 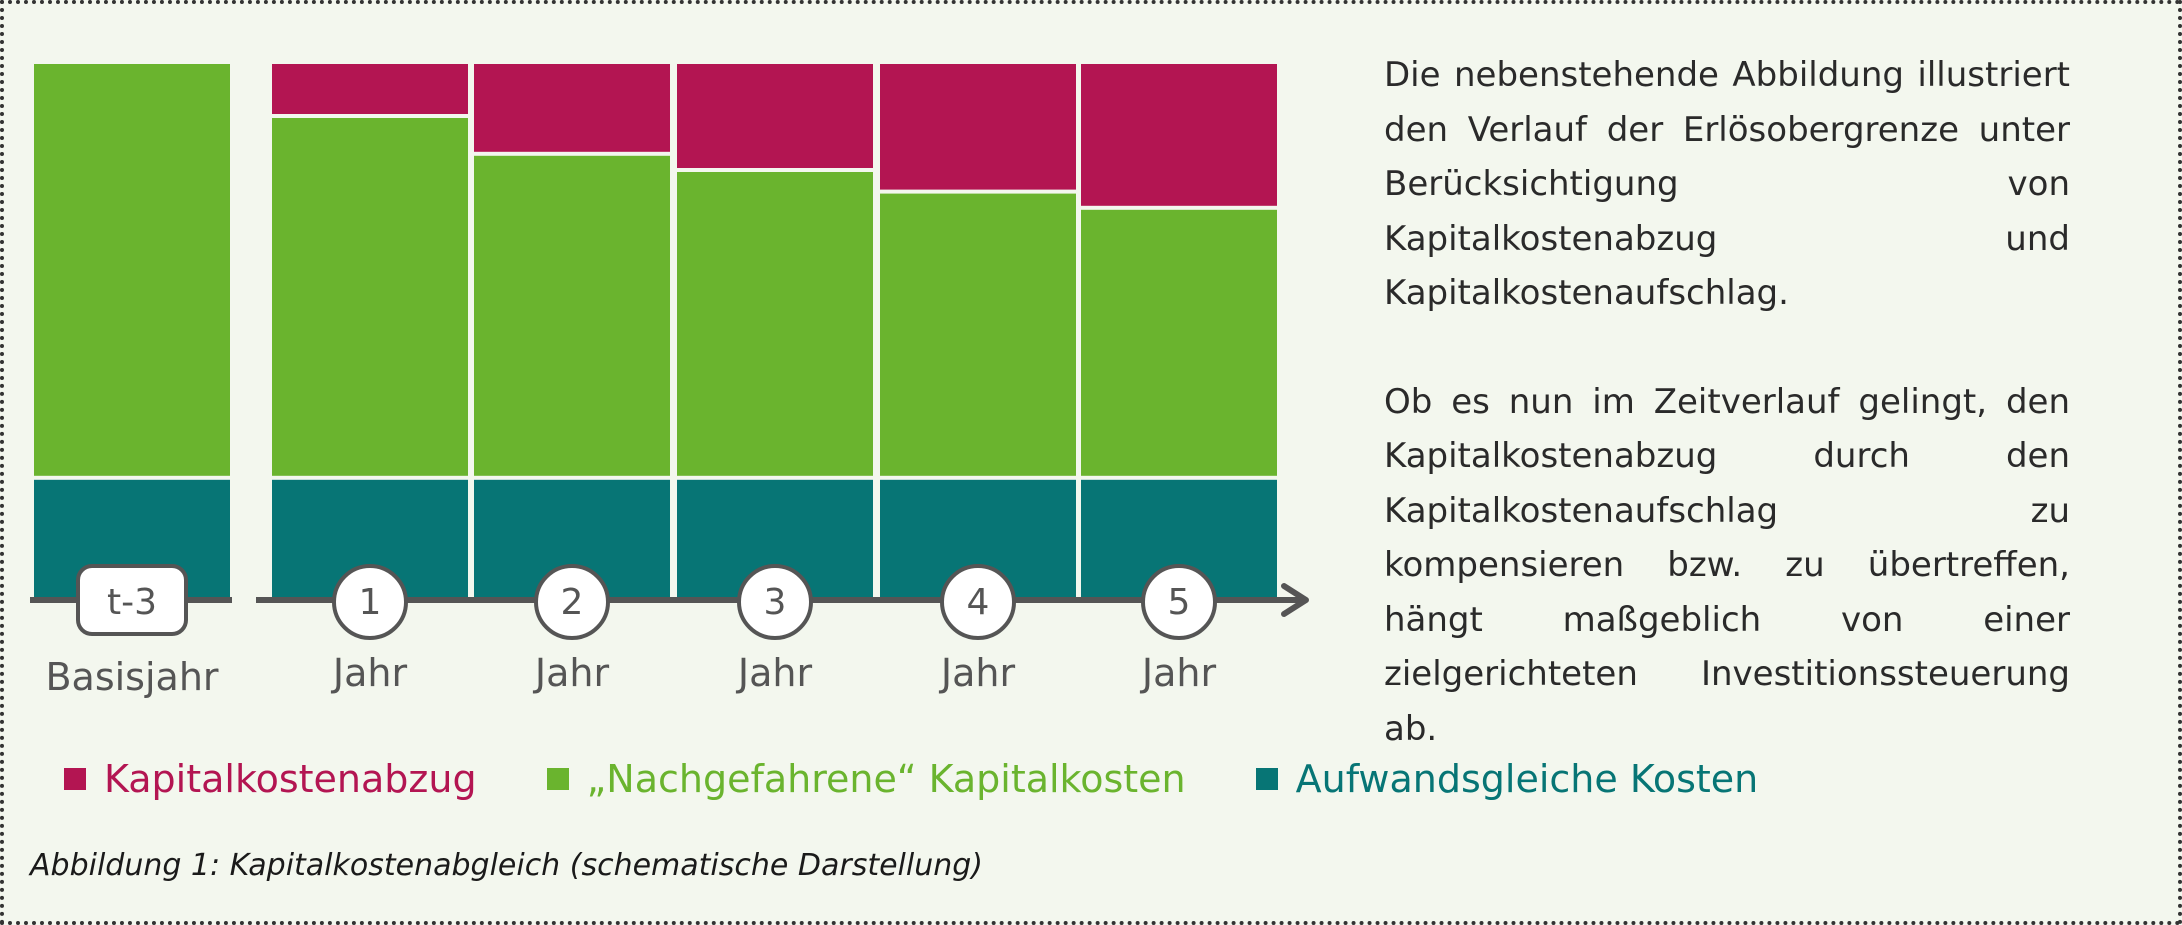 I want to click on legend-item-kapitalkostenabzug: Kapitalkostenabzug, so click(x=270, y=779).